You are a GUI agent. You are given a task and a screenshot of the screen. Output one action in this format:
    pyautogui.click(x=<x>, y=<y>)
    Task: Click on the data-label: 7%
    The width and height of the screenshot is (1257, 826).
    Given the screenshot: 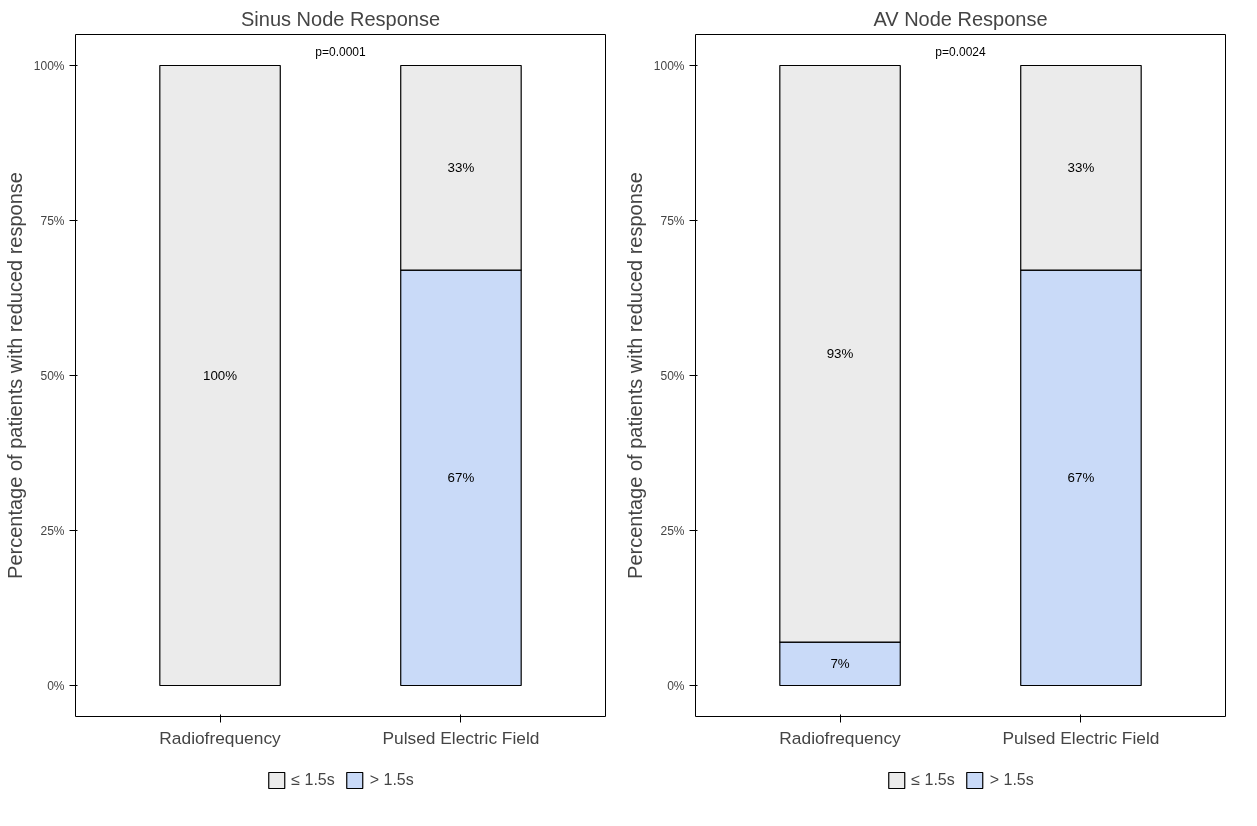 What is the action you would take?
    pyautogui.click(x=840, y=664)
    